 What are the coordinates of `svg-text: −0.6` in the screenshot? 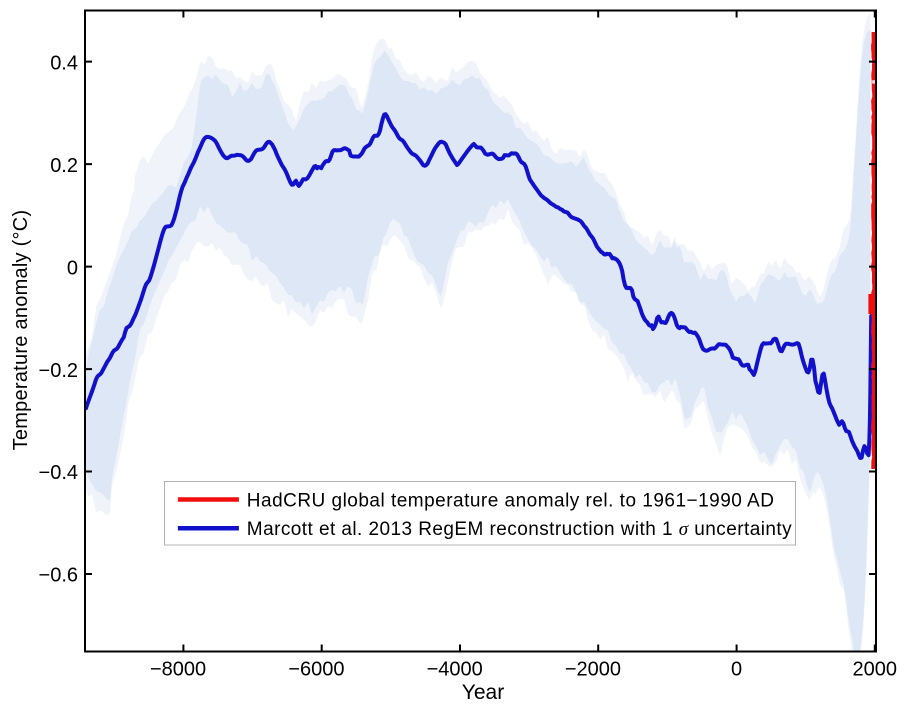 It's located at (58, 576).